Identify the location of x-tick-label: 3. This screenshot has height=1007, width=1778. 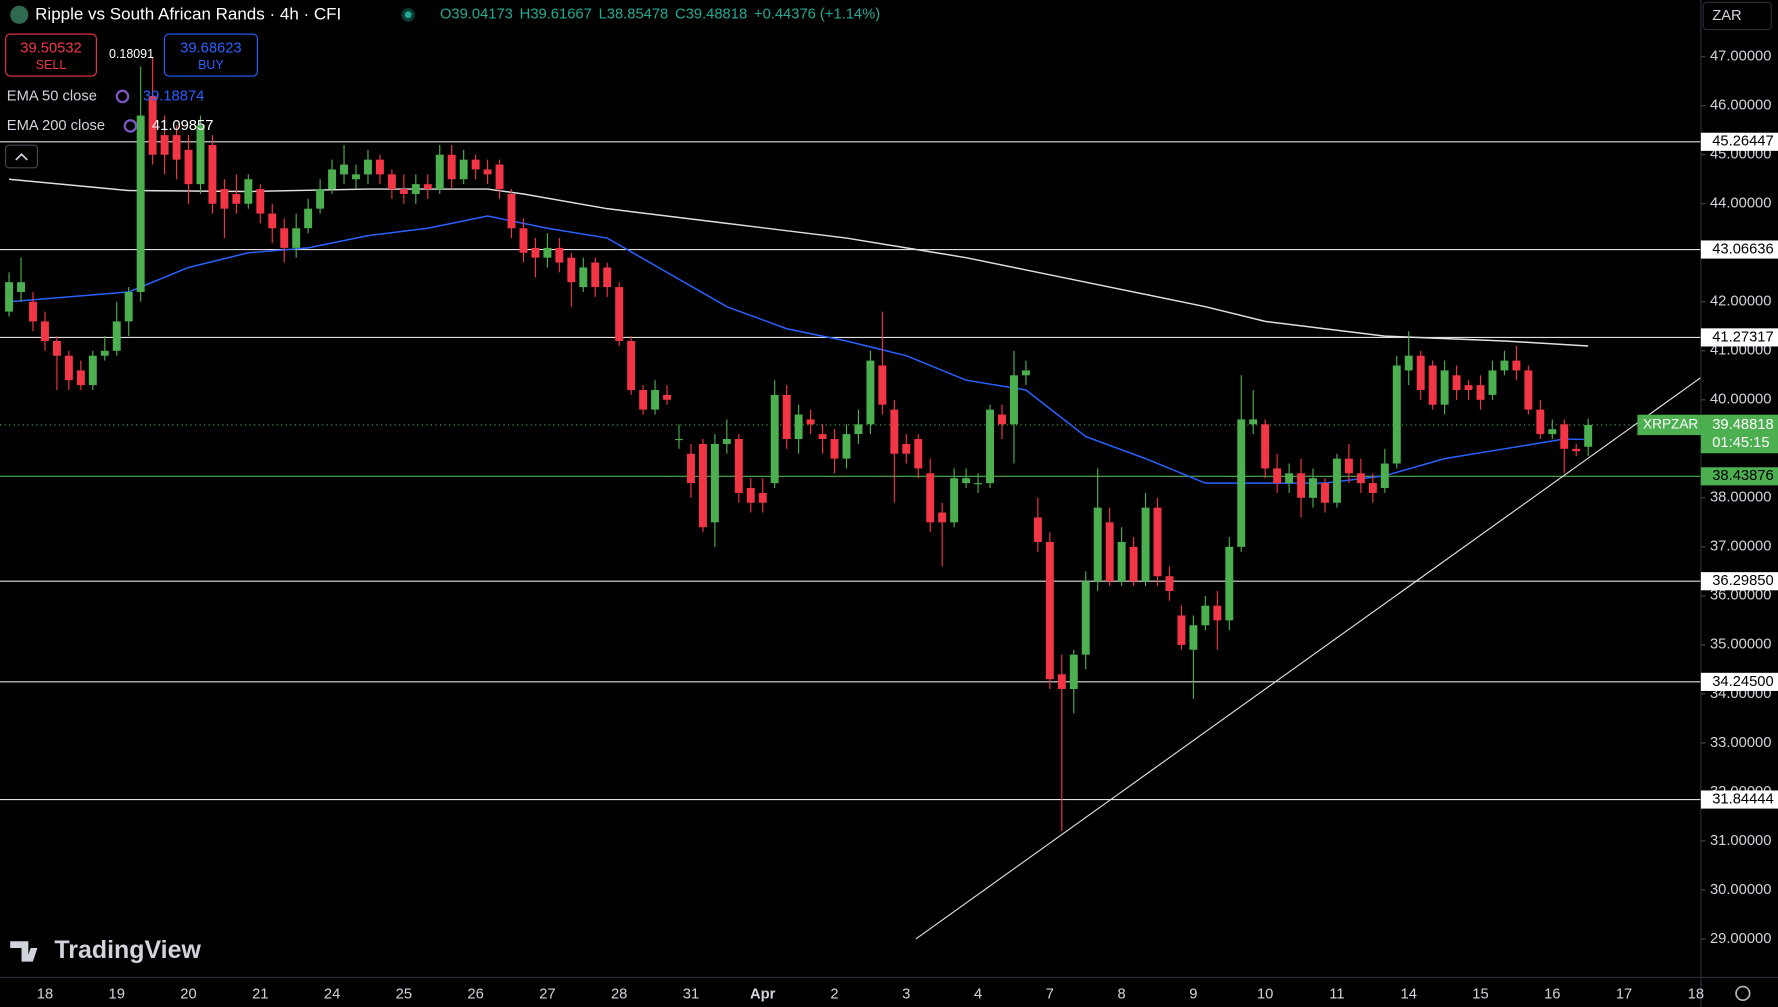
(906, 994).